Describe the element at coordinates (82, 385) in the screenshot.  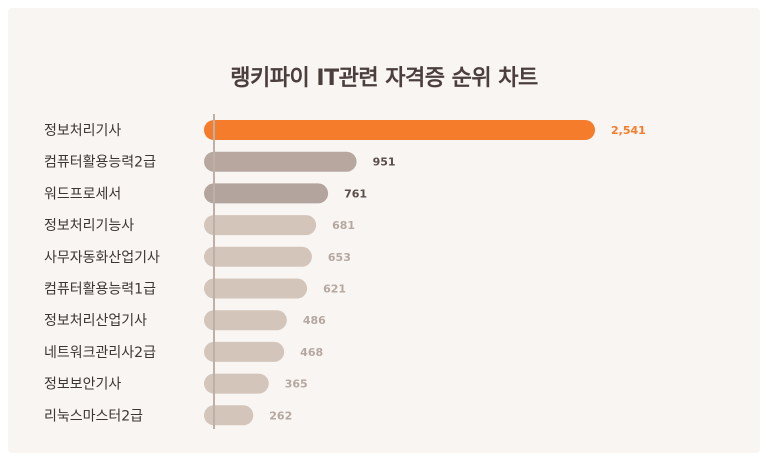
I see `category-label: 정보보안기사` at that location.